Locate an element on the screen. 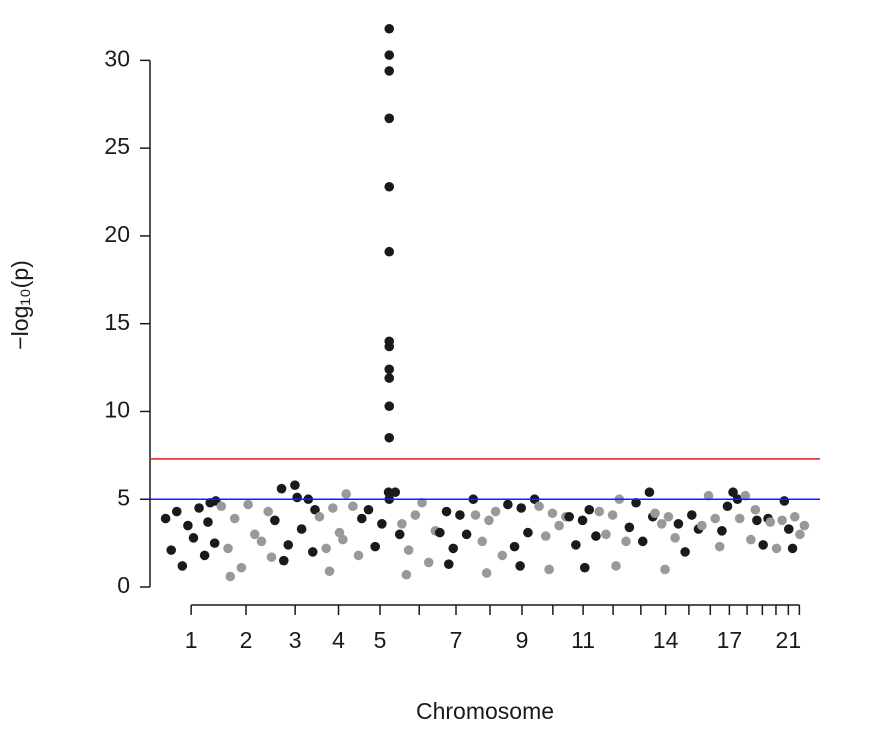  y-tick-label: 5 is located at coordinates (123, 497).